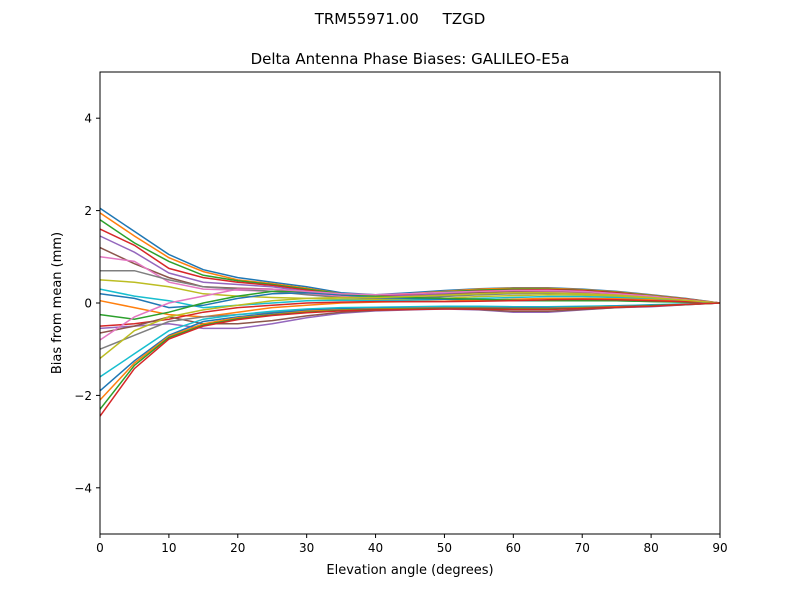 The width and height of the screenshot is (800, 604). Describe the element at coordinates (237, 548) in the screenshot. I see `x-tick-label: 20` at that location.